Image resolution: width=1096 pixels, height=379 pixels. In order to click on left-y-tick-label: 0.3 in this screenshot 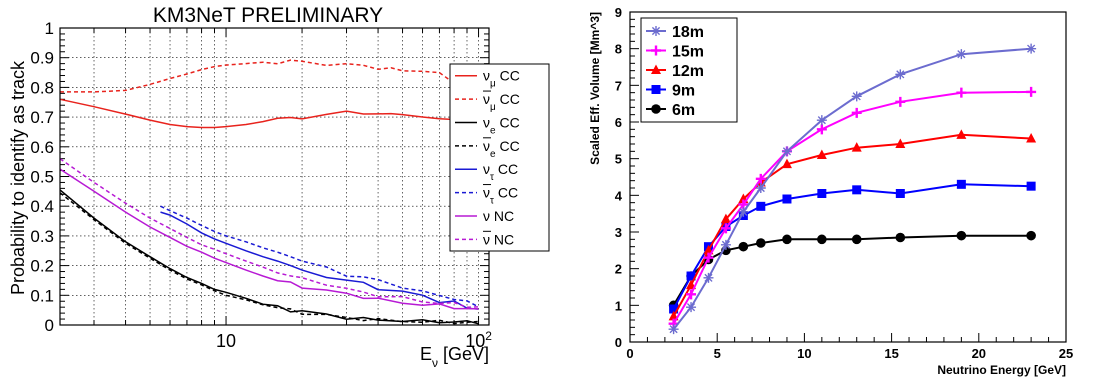, I will do `click(42, 236)`.